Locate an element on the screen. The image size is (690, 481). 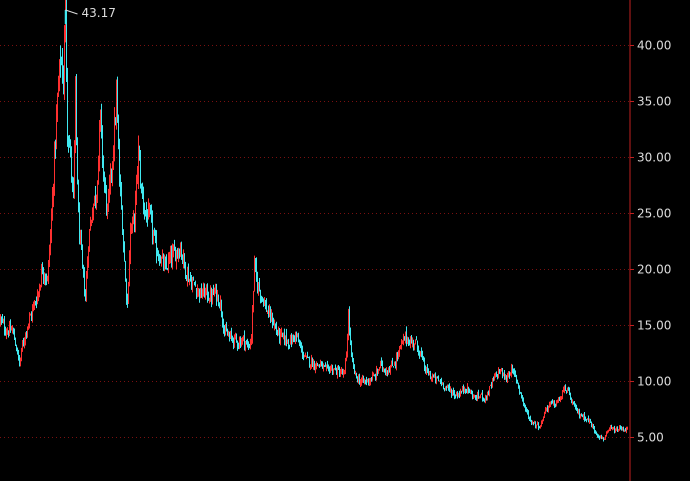
peak-value-label: 43.17 is located at coordinates (99, 13).